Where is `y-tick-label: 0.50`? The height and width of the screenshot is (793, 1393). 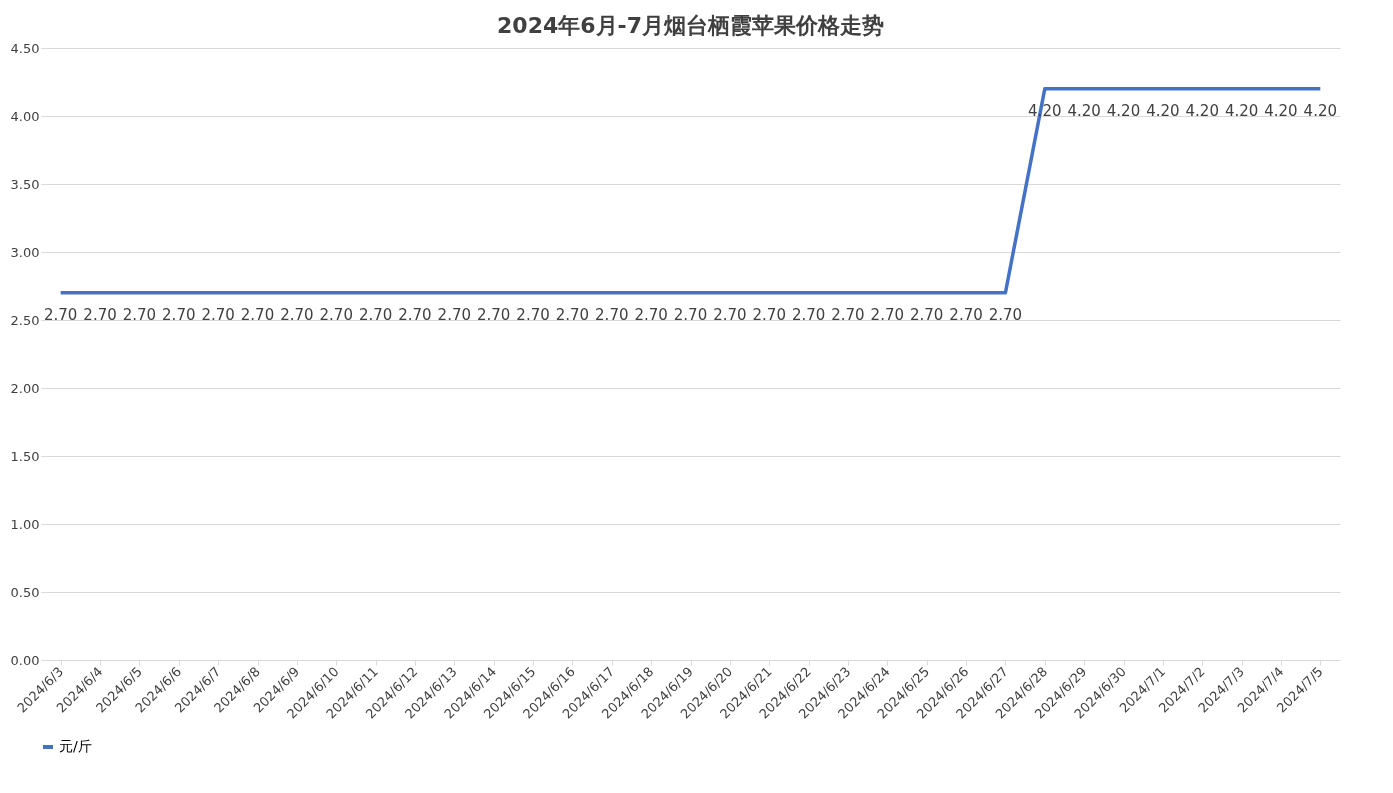
y-tick-label: 0.50 is located at coordinates (25, 592).